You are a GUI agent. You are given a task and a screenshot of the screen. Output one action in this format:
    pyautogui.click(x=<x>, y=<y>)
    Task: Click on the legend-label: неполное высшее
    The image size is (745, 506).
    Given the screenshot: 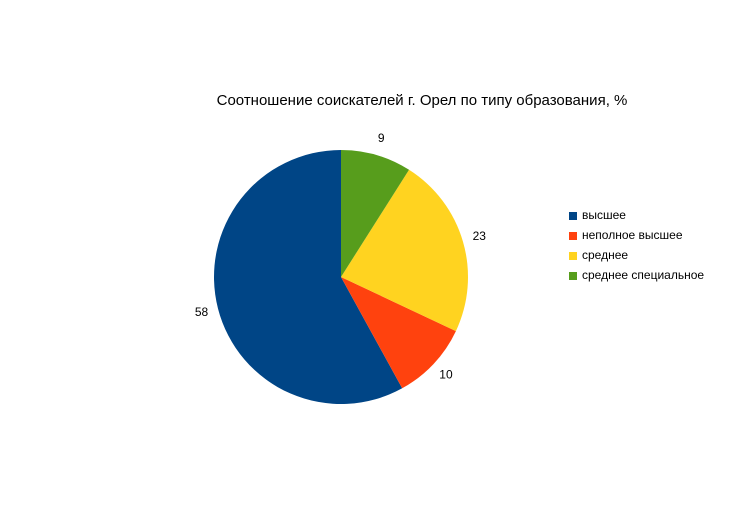 What is the action you would take?
    pyautogui.click(x=632, y=235)
    